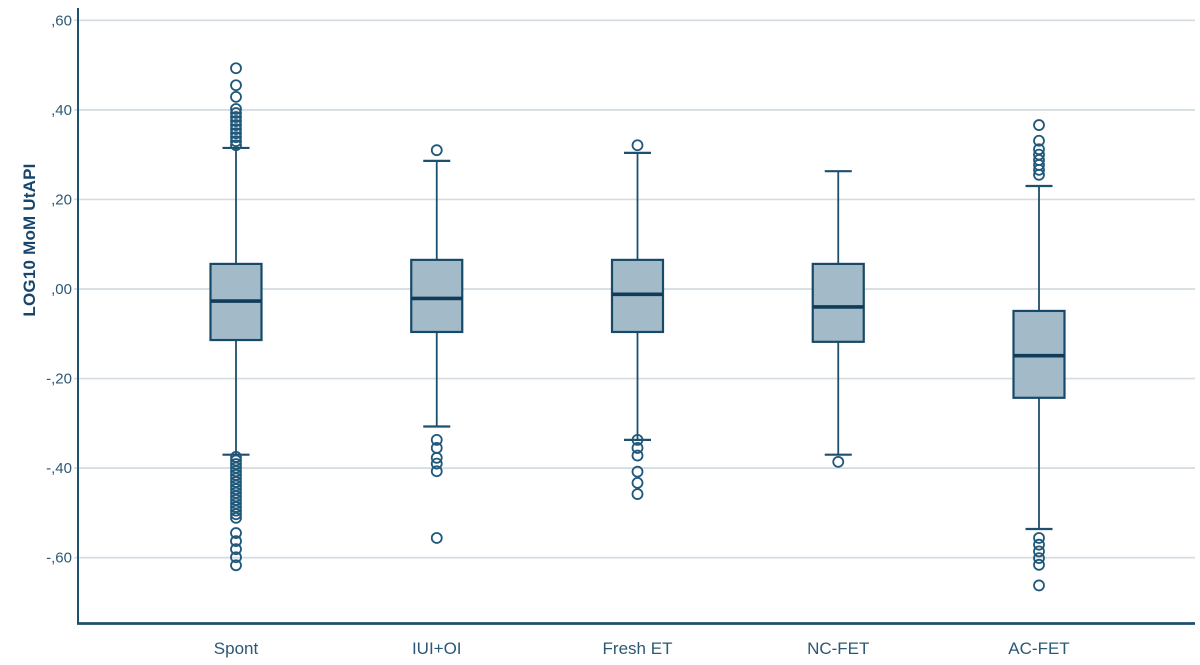  Describe the element at coordinates (838, 648) in the screenshot. I see `category-label: NC-FET` at that location.